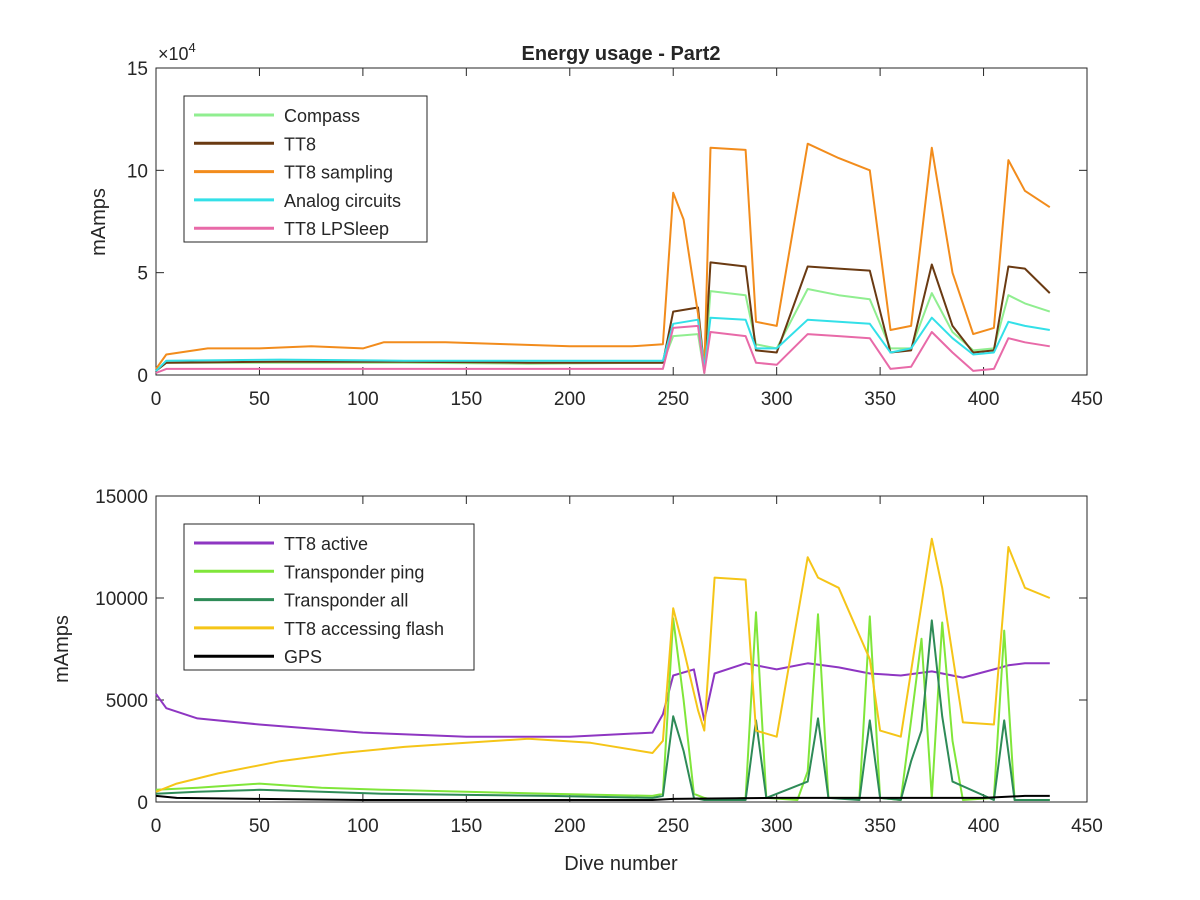 The width and height of the screenshot is (1200, 900). I want to click on series-line-tt8, so click(603, 316).